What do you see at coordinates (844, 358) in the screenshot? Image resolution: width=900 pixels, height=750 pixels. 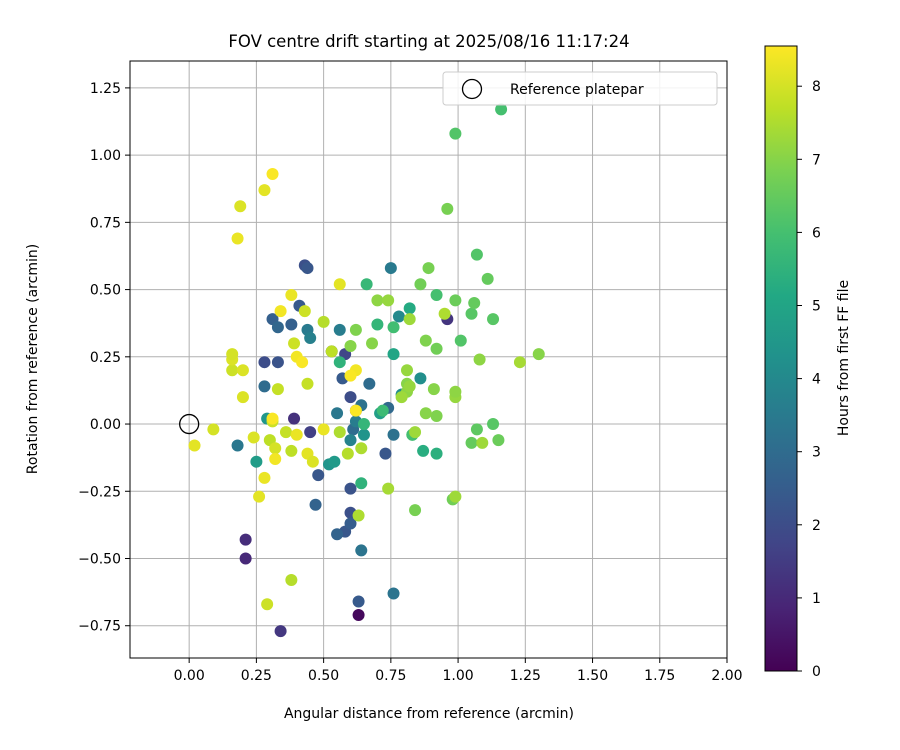 I see `colorbar-label: Hours from first FF file` at bounding box center [844, 358].